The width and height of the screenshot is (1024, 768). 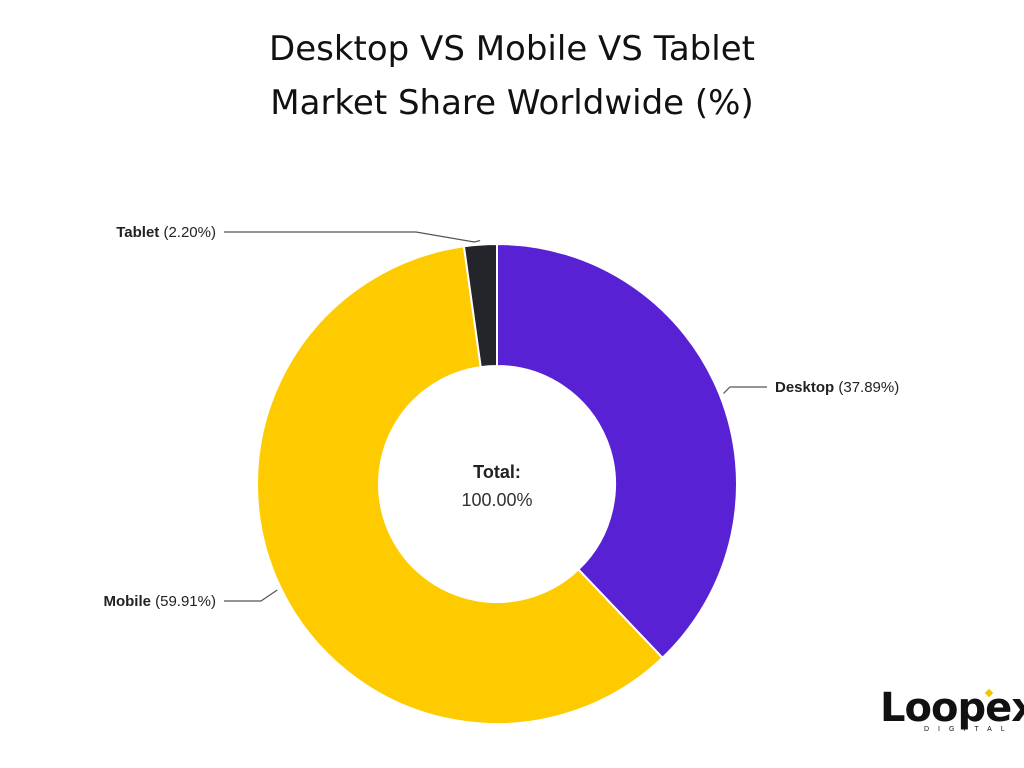 I want to click on label-desktop-value: (37.89%), so click(x=866, y=387).